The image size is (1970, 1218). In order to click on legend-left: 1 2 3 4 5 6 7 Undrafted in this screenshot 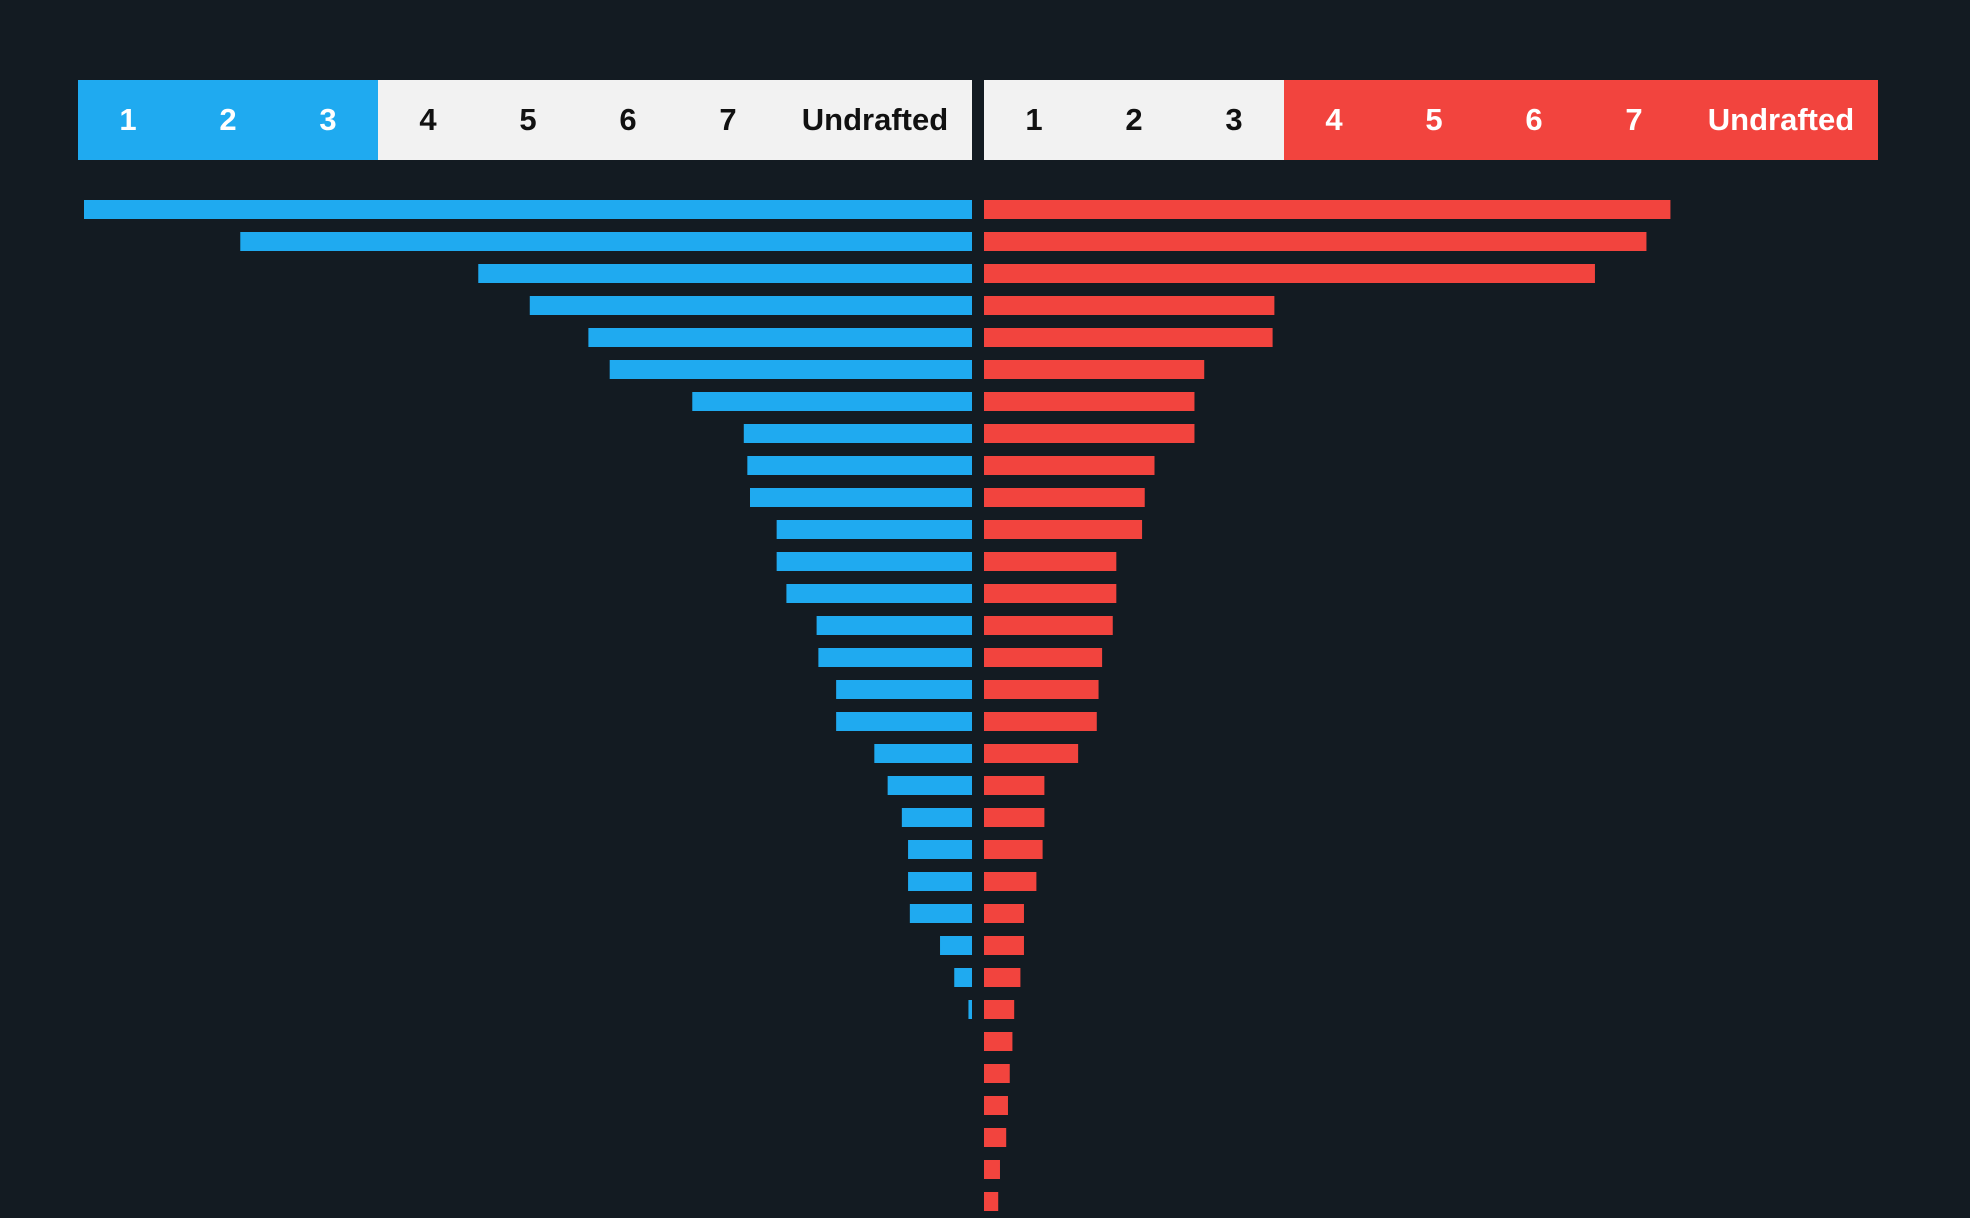, I will do `click(525, 120)`.